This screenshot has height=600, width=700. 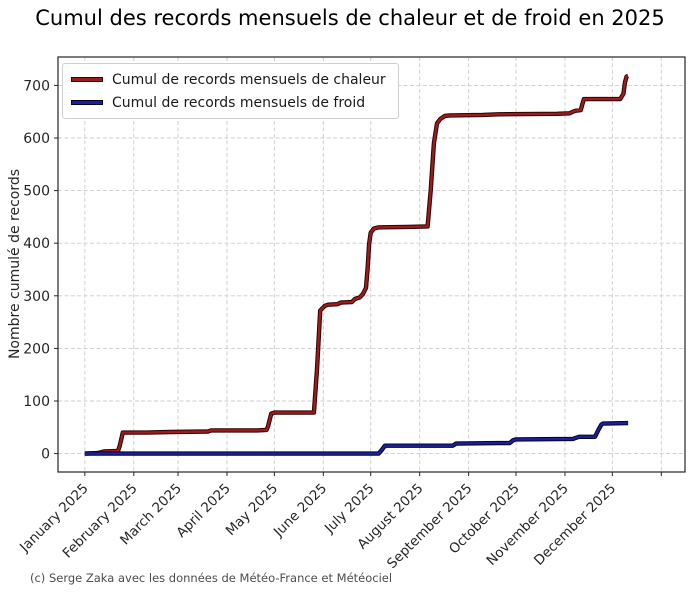 I want to click on y-tick-label: 200, so click(x=36, y=349).